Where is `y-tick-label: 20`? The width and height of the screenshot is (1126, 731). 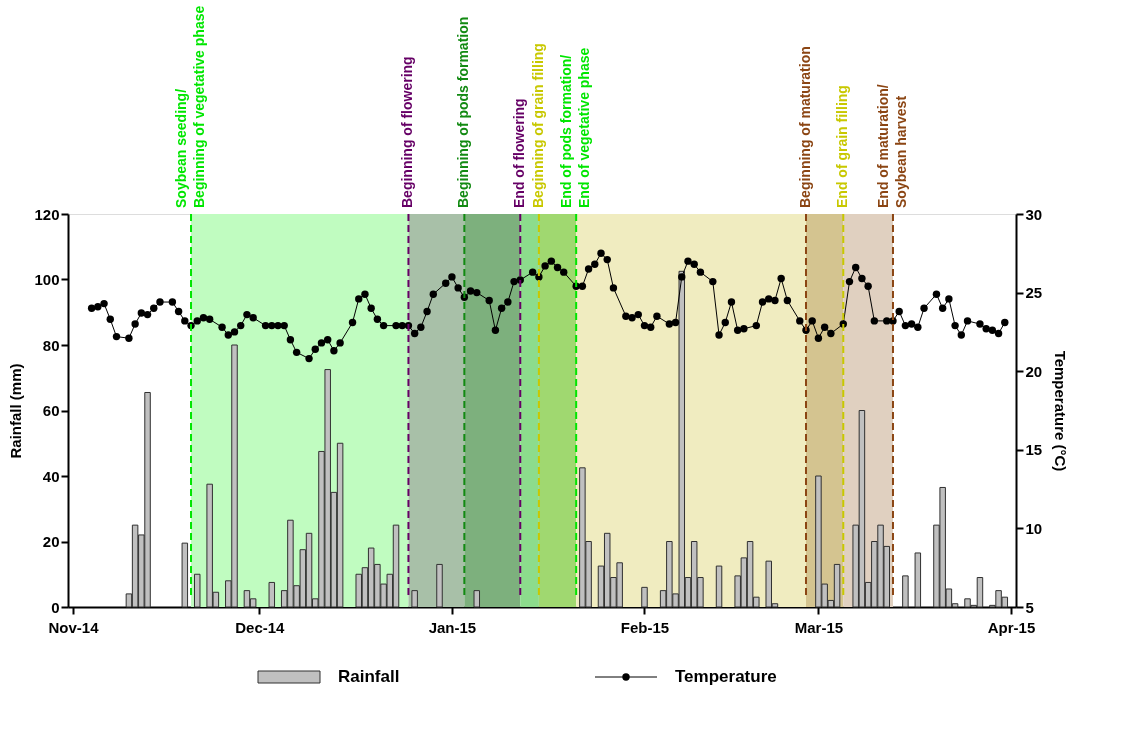 y-tick-label: 20 is located at coordinates (51, 541).